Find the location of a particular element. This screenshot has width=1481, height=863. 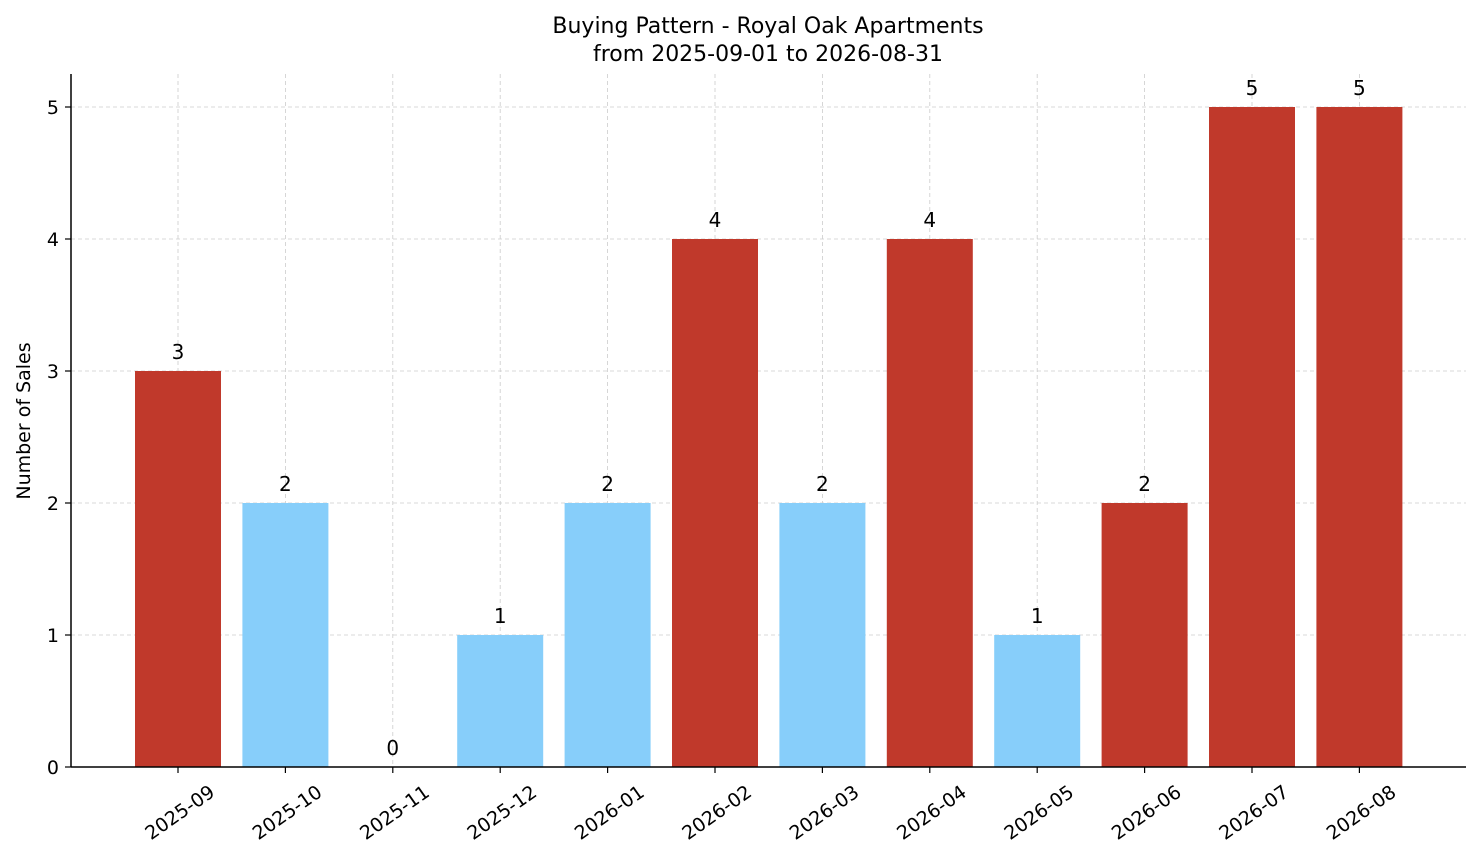

value-label-2025-11: 0 is located at coordinates (392, 748).